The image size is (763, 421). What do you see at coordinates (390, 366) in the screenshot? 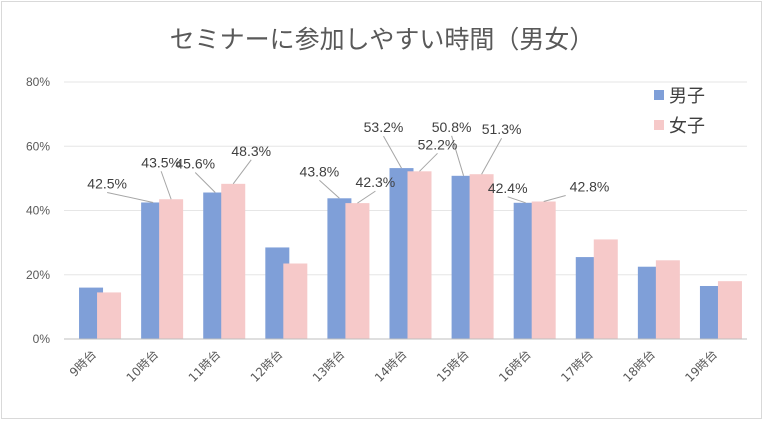
I see `x-tick-label: 14時台` at bounding box center [390, 366].